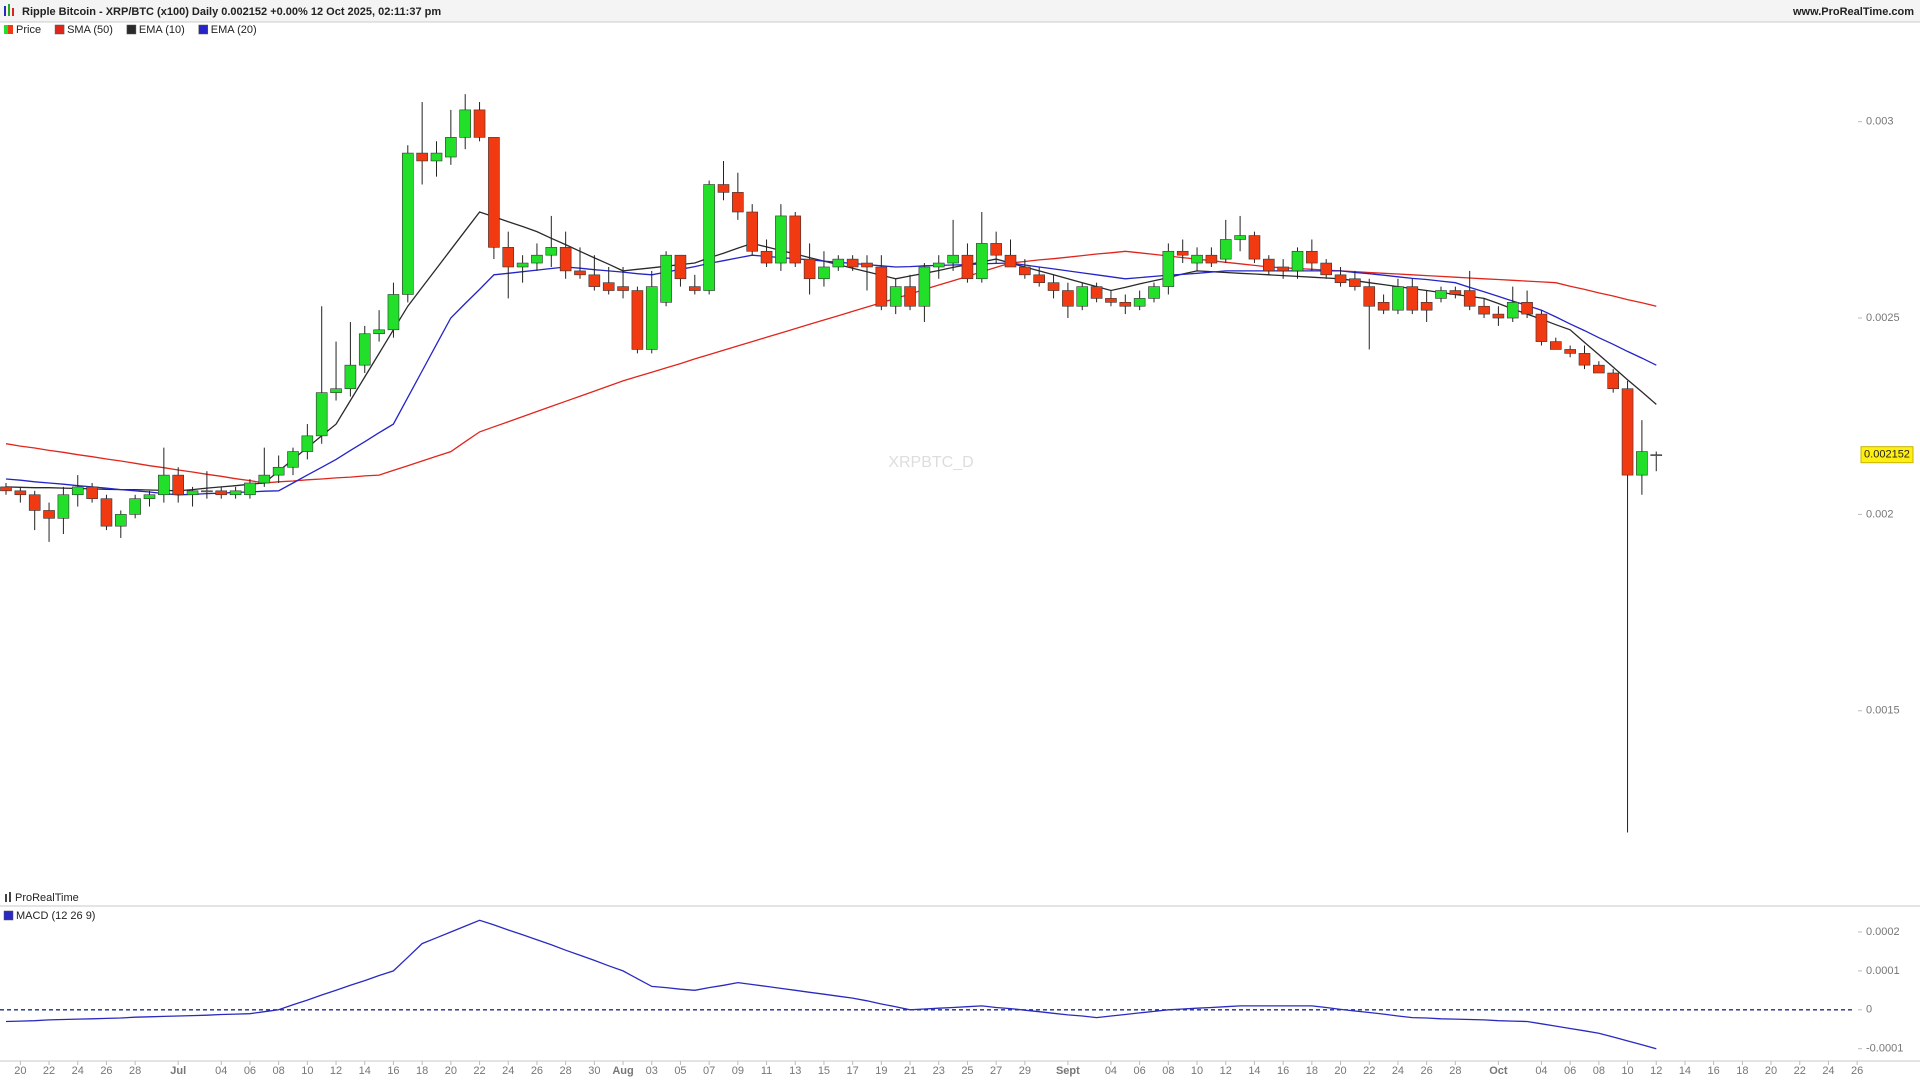 Image resolution: width=1920 pixels, height=1080 pixels. I want to click on macd-line, so click(831, 984).